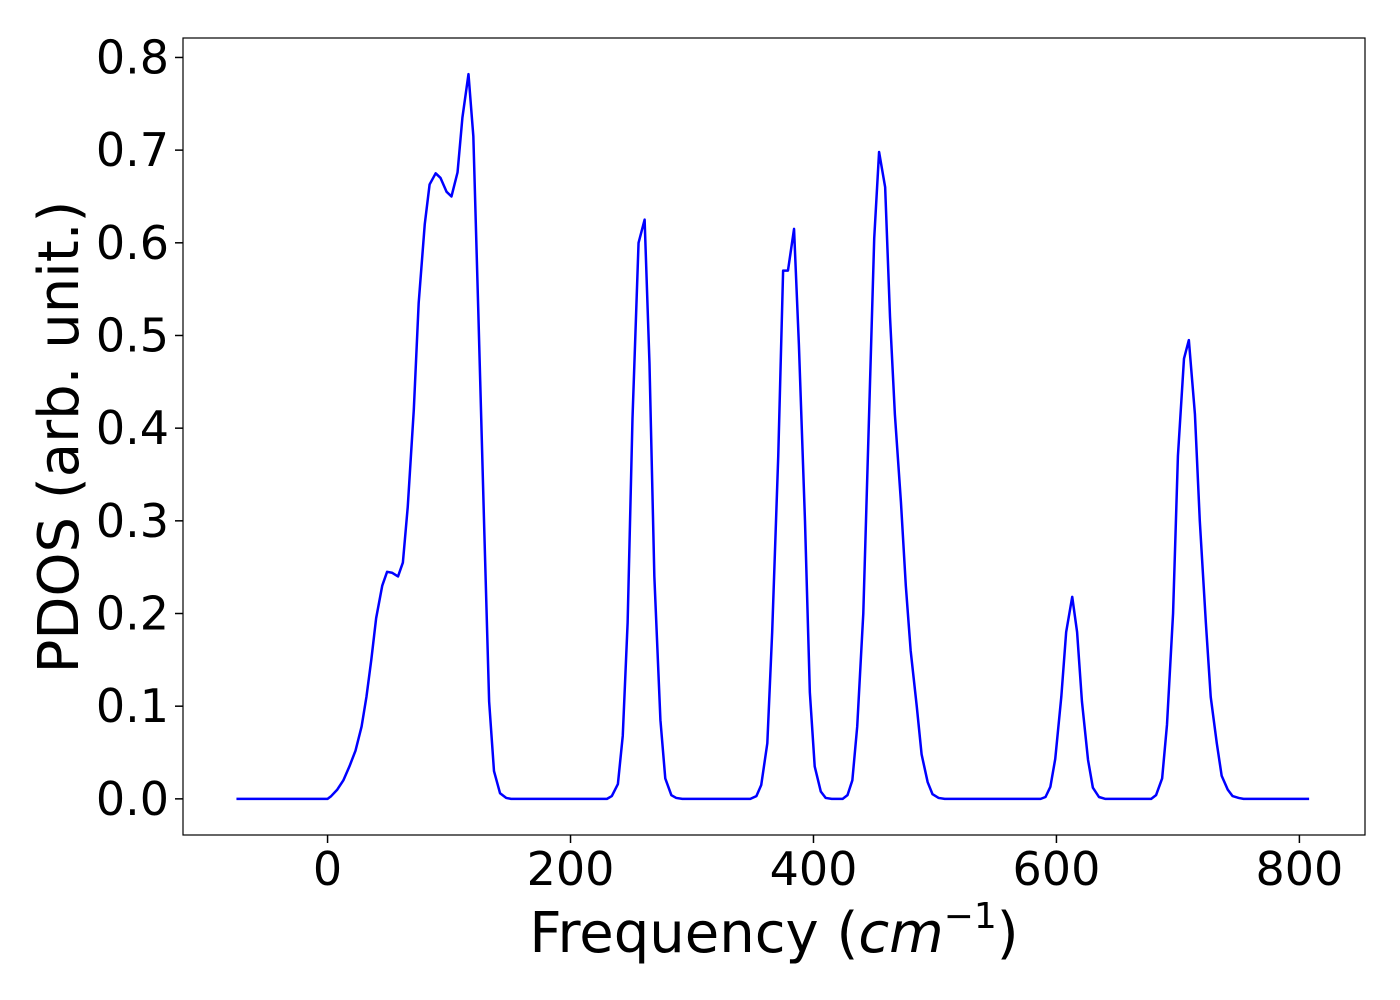 Image resolution: width=1400 pixels, height=1000 pixels. I want to click on y-tick-label: 0.0, so click(132, 799).